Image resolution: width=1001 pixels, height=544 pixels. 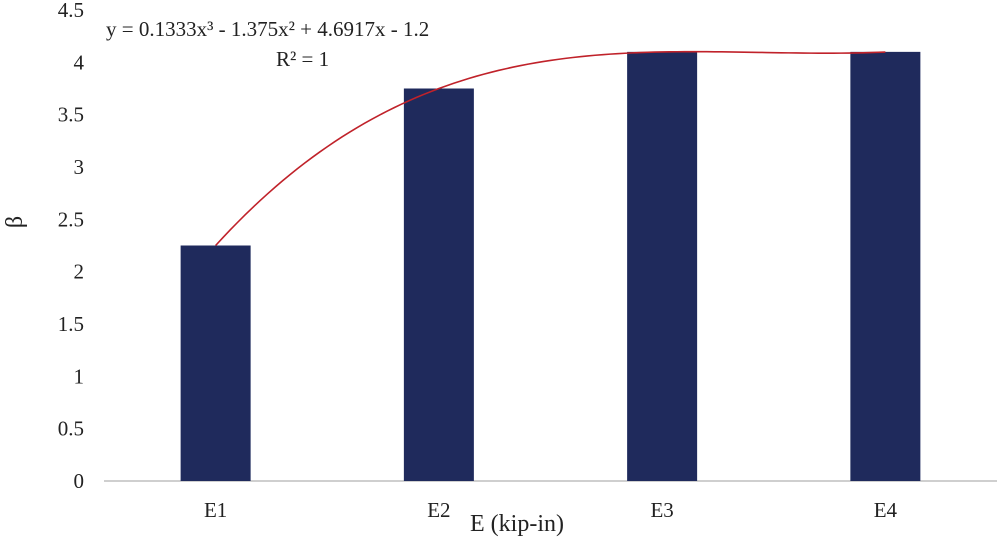 I want to click on x-tick-label: E4, so click(x=886, y=510).